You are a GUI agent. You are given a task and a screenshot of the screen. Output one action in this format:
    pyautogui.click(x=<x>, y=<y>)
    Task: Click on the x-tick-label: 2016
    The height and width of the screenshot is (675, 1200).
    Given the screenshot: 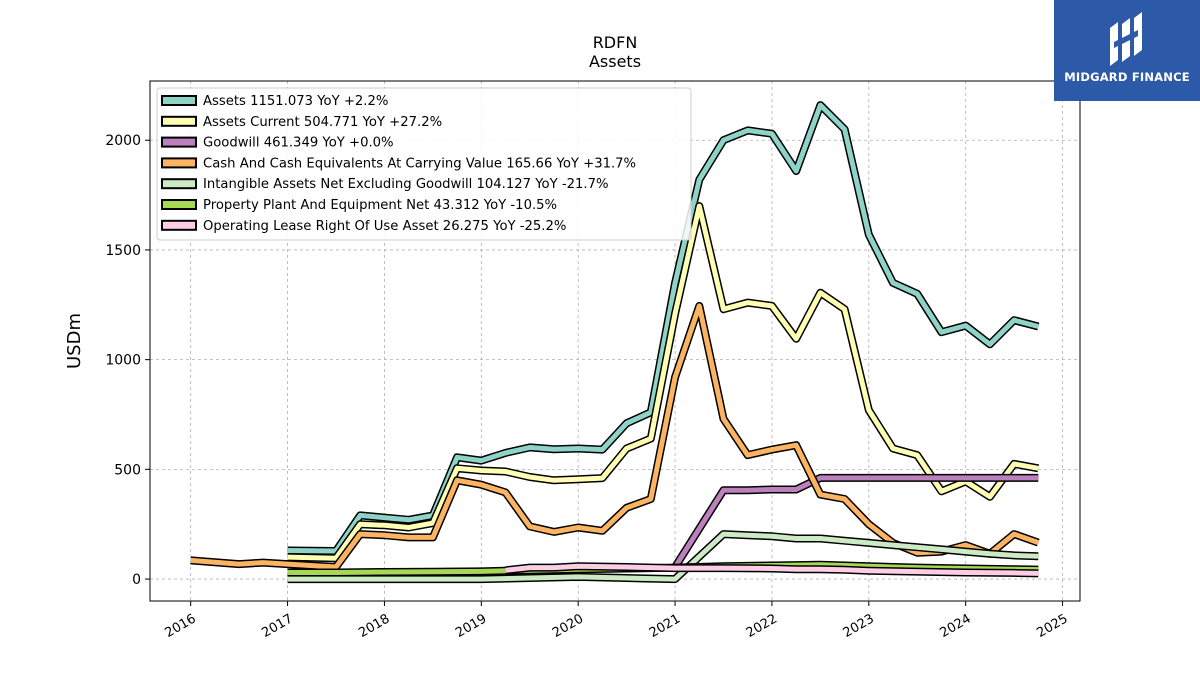 What is the action you would take?
    pyautogui.click(x=181, y=626)
    